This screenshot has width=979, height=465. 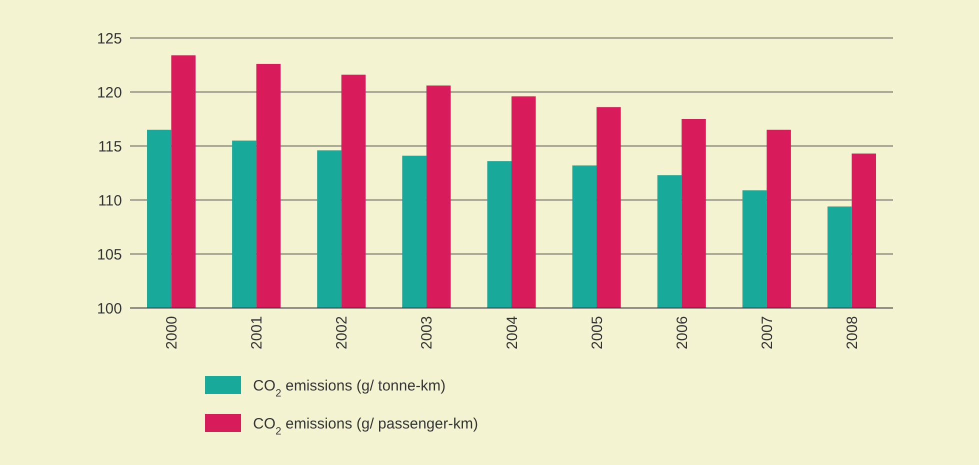 What do you see at coordinates (682, 333) in the screenshot?
I see `x-tick-label: 2006` at bounding box center [682, 333].